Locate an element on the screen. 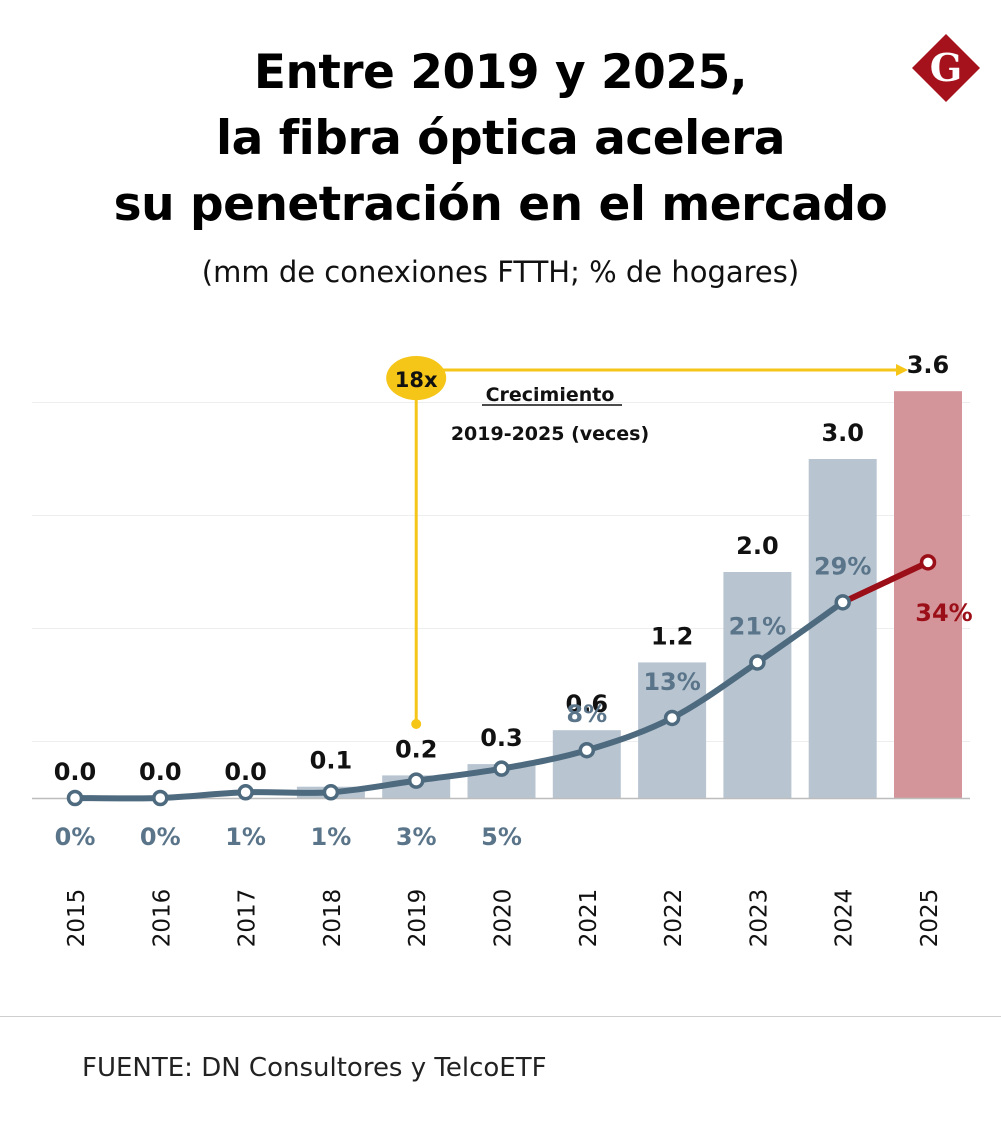  bar-value-label-2020: 0.3 is located at coordinates (501, 738).